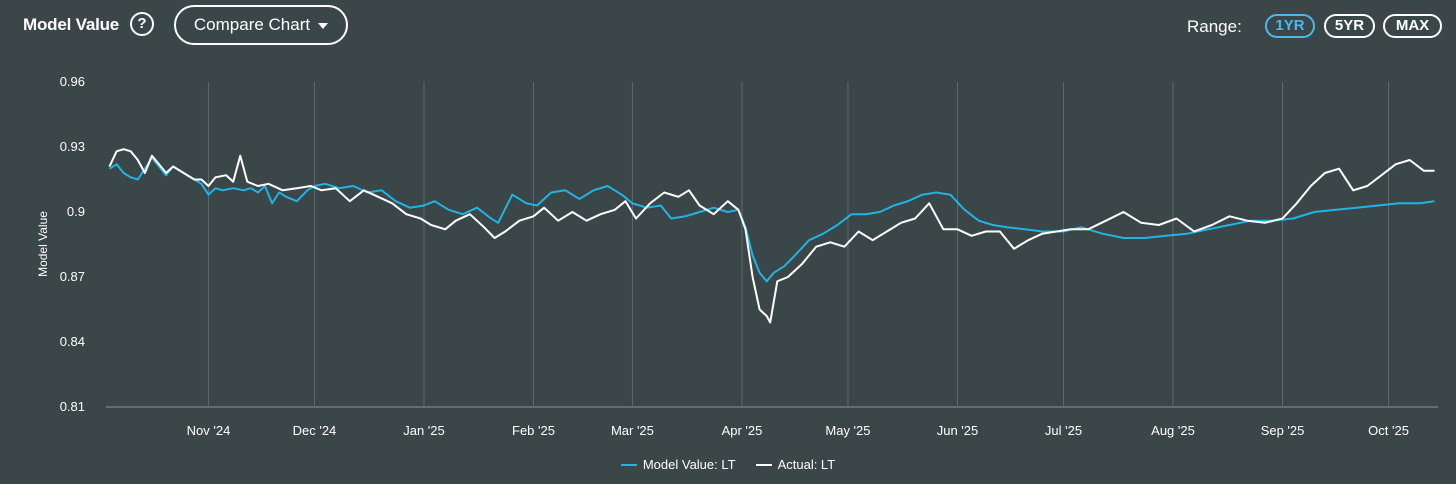 Image resolution: width=1456 pixels, height=484 pixels. Describe the element at coordinates (763, 464) in the screenshot. I see `legend-swatch-actual` at that location.